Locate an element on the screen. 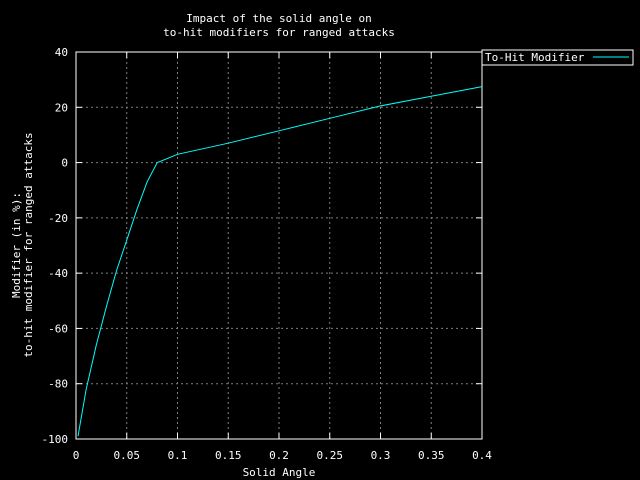 Image resolution: width=640 pixels, height=480 pixels. y-axis-label-line-1: Modifier (in %): is located at coordinates (16, 245).